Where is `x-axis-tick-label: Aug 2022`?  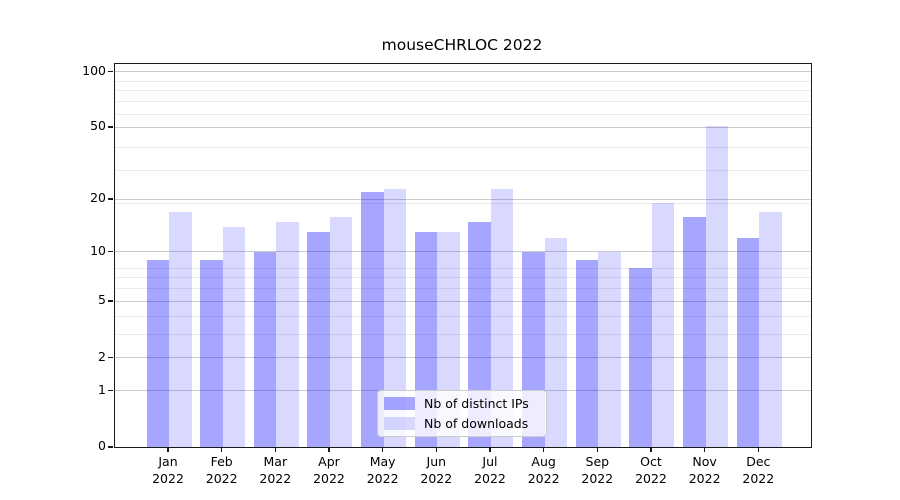 x-axis-tick-label: Aug 2022 is located at coordinates (543, 470).